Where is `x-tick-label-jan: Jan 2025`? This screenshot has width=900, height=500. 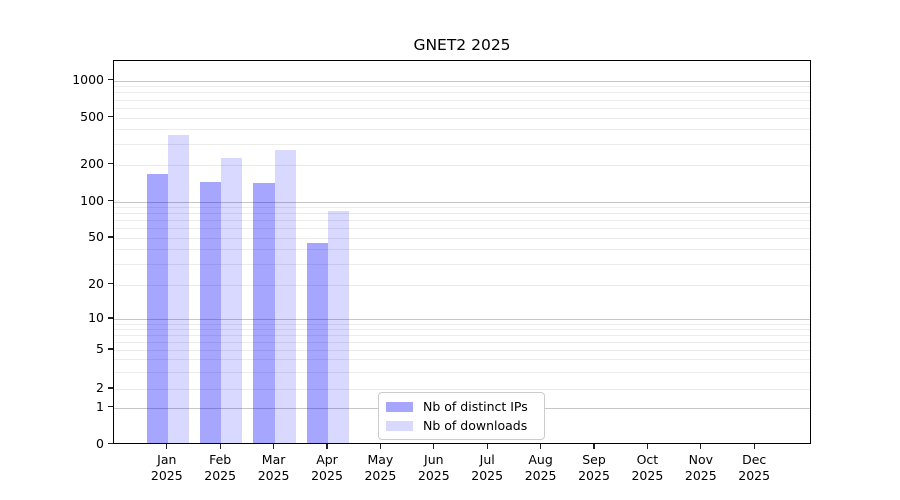 x-tick-label-jan: Jan 2025 is located at coordinates (166, 467).